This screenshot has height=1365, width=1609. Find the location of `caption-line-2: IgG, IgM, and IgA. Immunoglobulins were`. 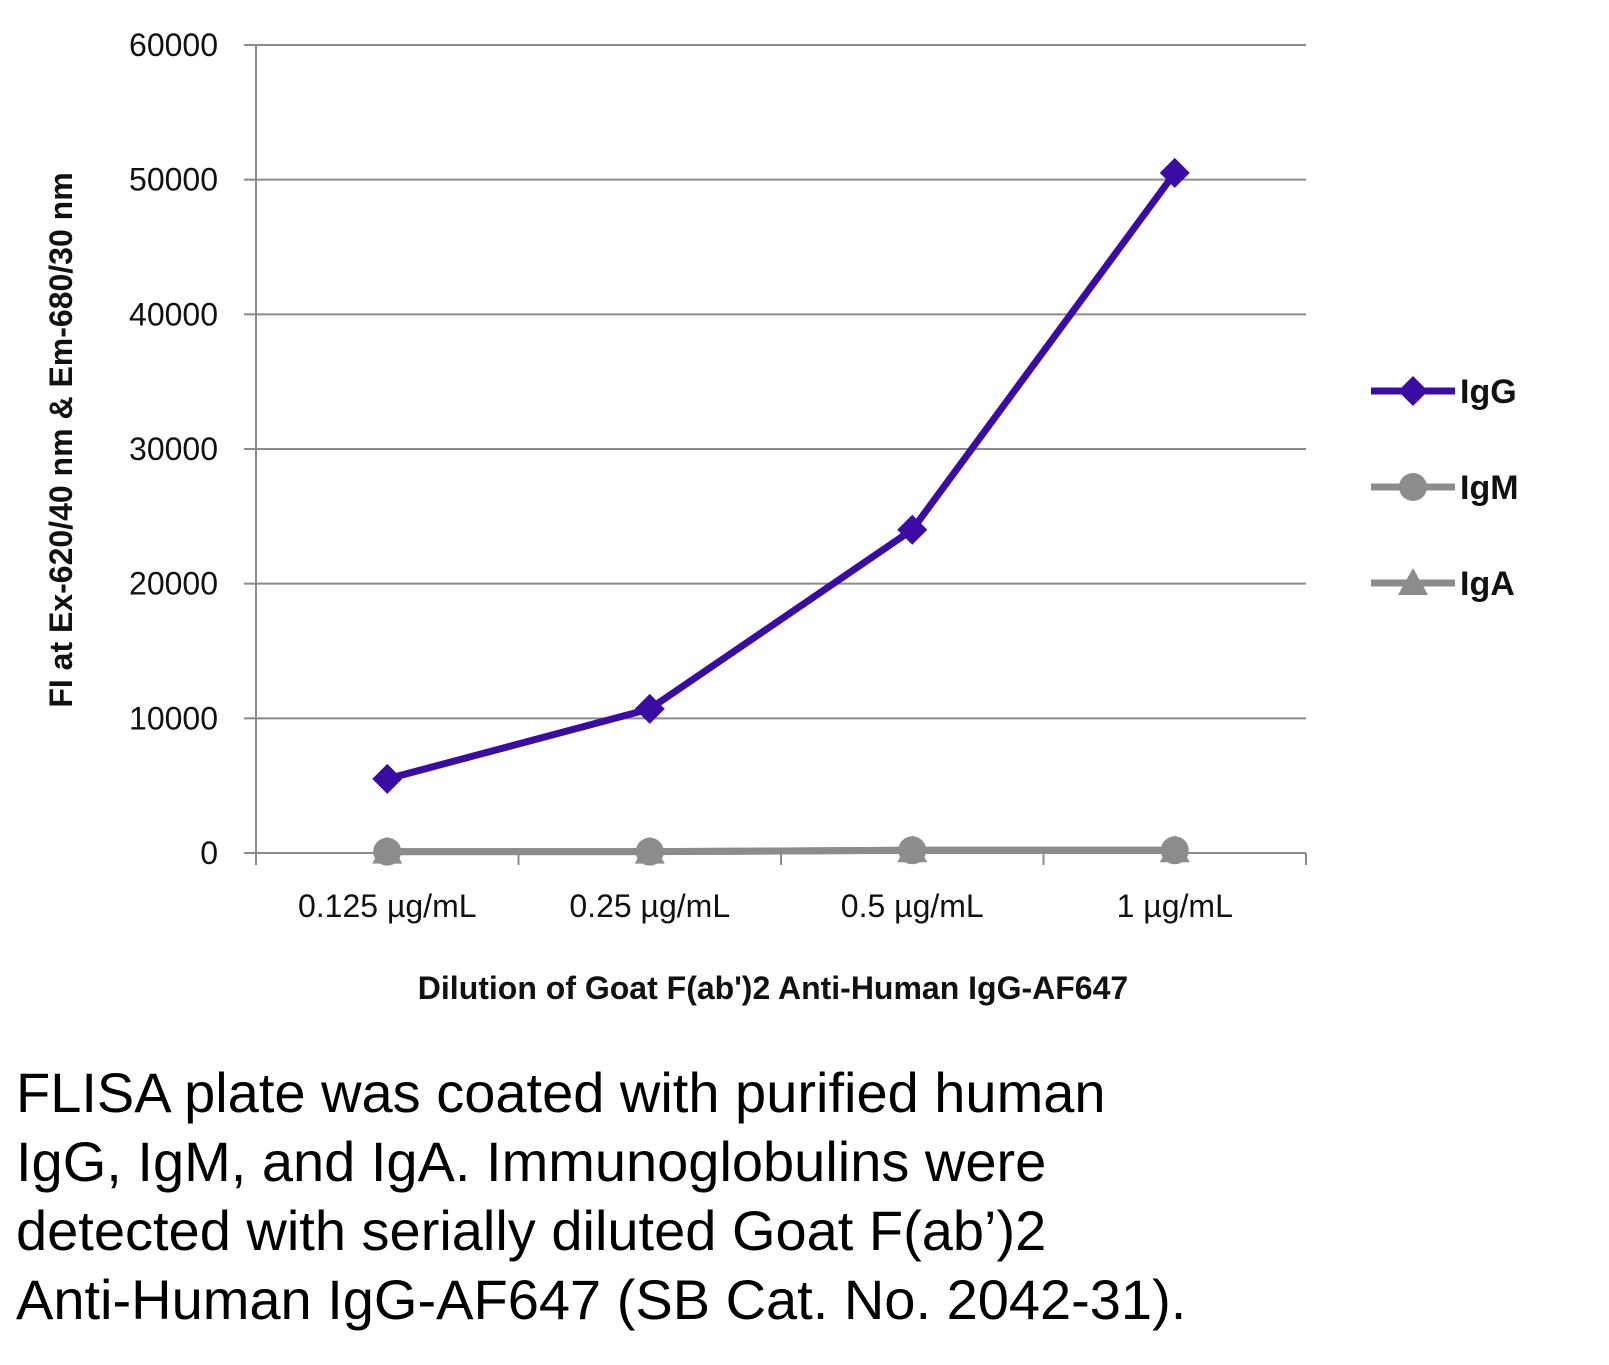

caption-line-2: IgG, IgM, and IgA. Immunoglobulins were is located at coordinates (531, 1161).